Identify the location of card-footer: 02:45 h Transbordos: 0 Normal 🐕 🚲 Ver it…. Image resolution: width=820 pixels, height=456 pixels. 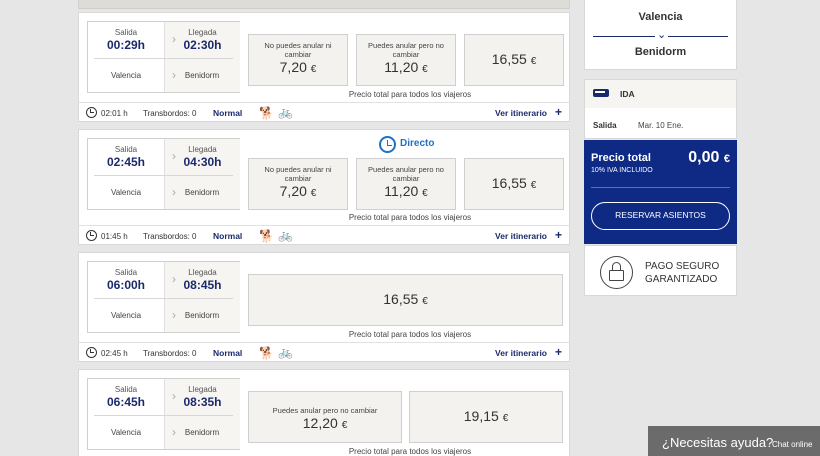
(324, 352).